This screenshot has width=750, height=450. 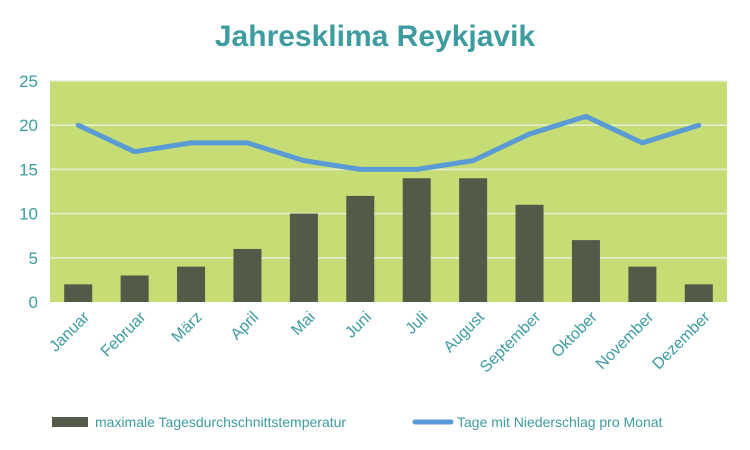 I want to click on x-tick-label: April, so click(x=245, y=326).